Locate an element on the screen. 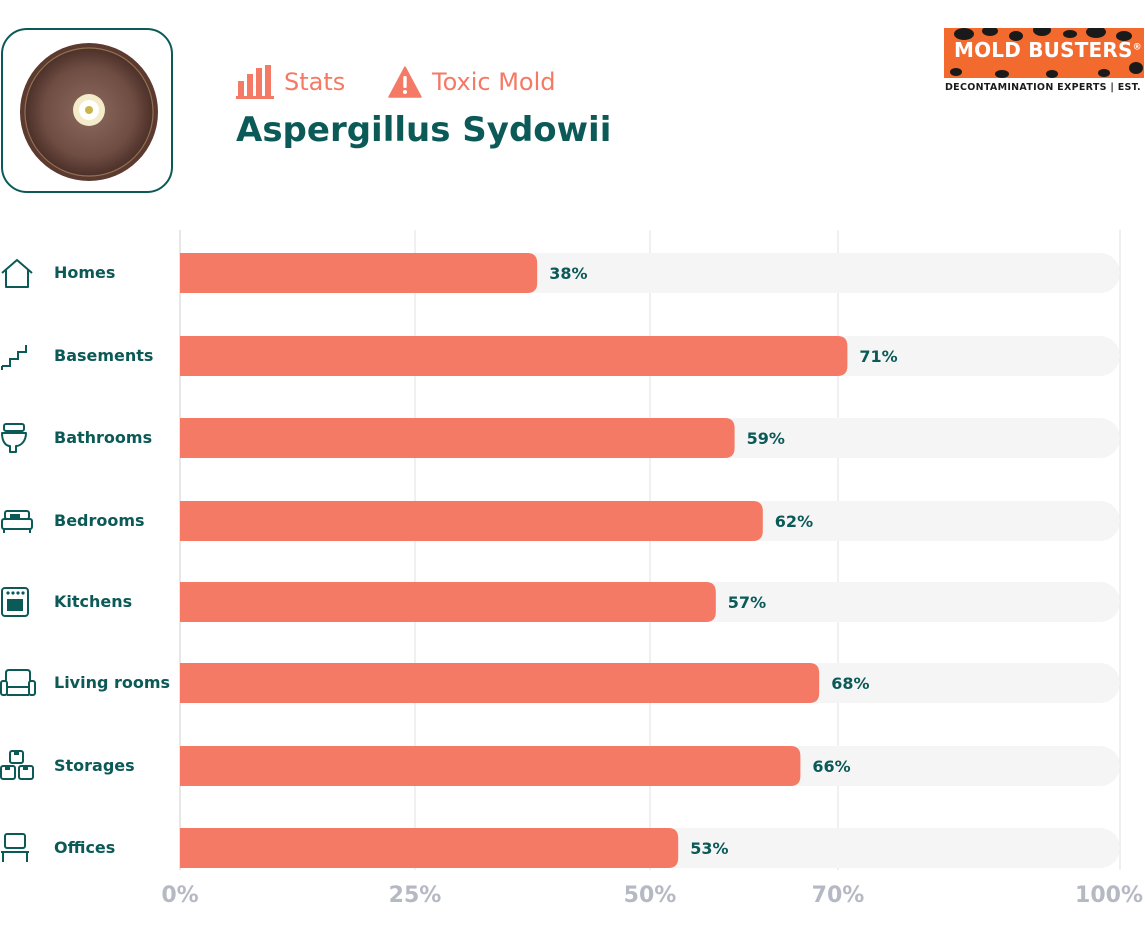 The width and height of the screenshot is (1145, 935). data-label: 62% is located at coordinates (794, 521).